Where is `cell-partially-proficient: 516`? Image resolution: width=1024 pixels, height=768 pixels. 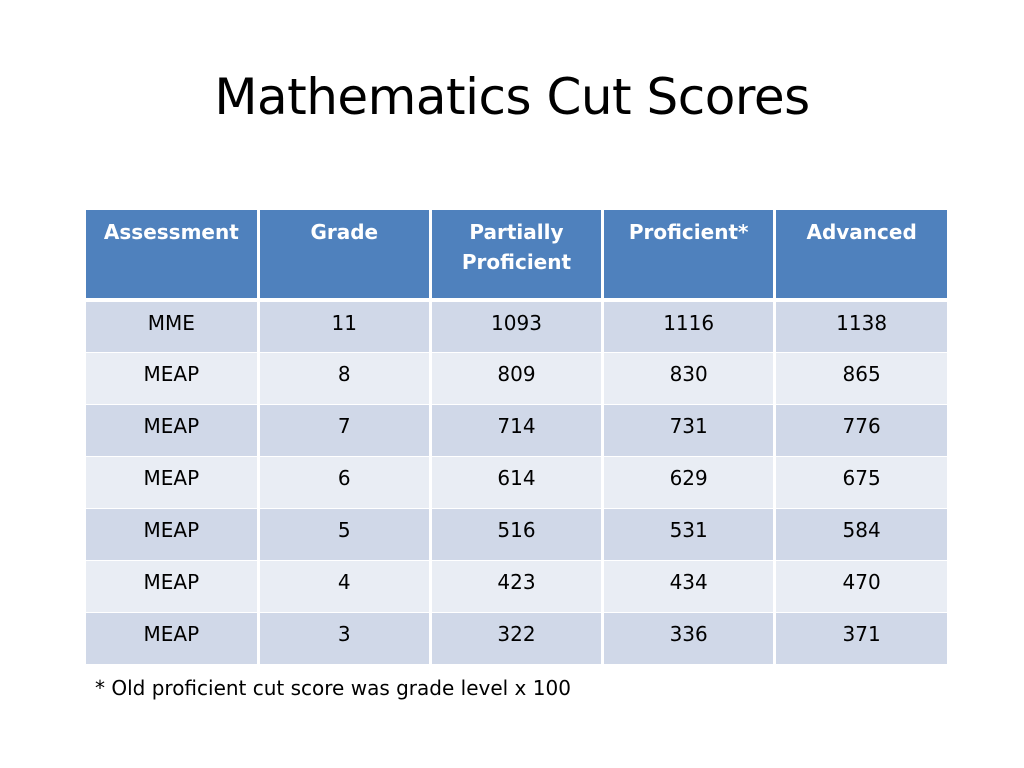 cell-partially-proficient: 516 is located at coordinates (516, 534).